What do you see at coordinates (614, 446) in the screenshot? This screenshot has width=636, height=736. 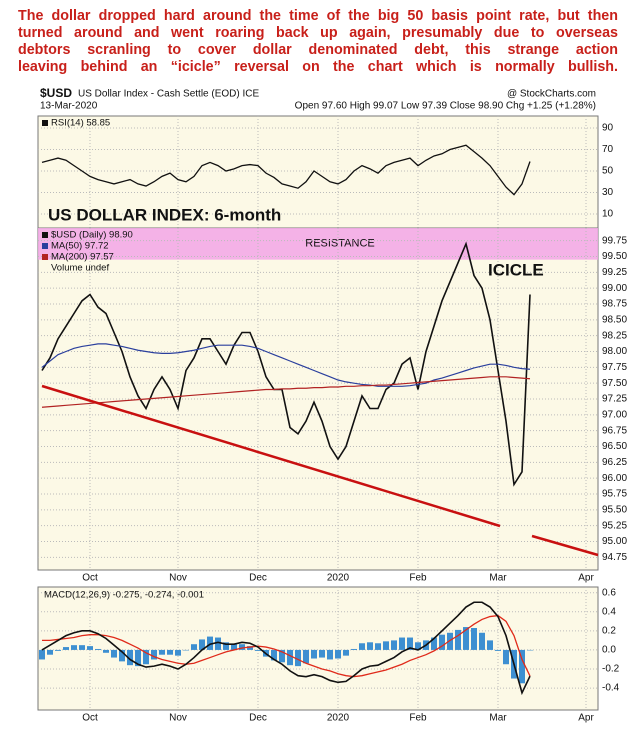 I see `y-tick-label: 96.50` at bounding box center [614, 446].